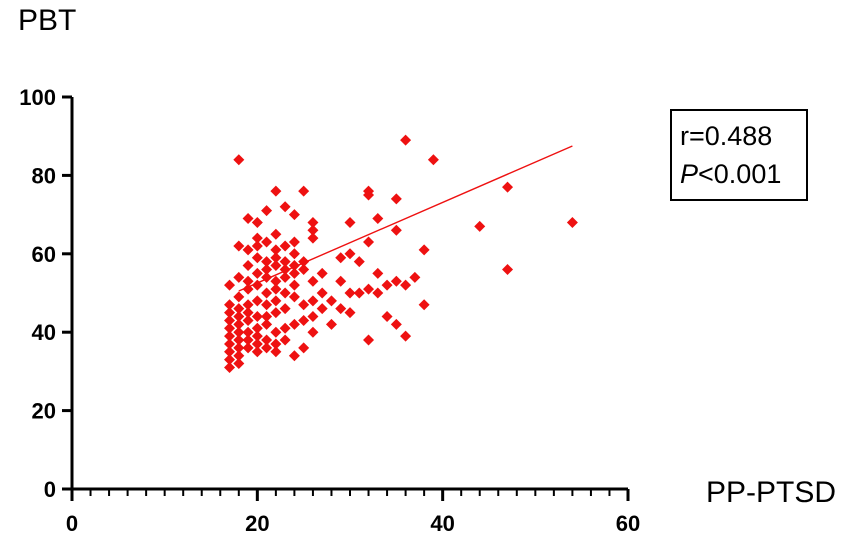 The width and height of the screenshot is (851, 547). What do you see at coordinates (44, 175) in the screenshot?
I see `y-tick-label: 80` at bounding box center [44, 175].